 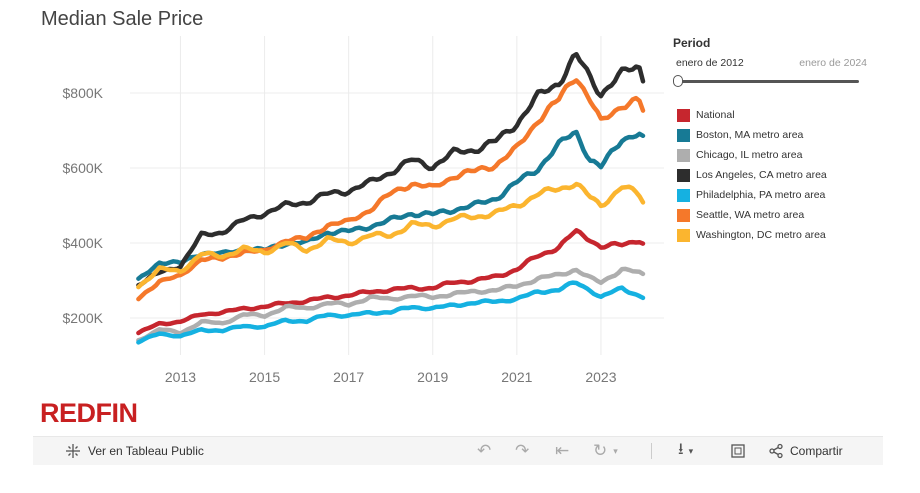 I want to click on legend-item-washington: Washington, DC metro area, so click(x=752, y=235).